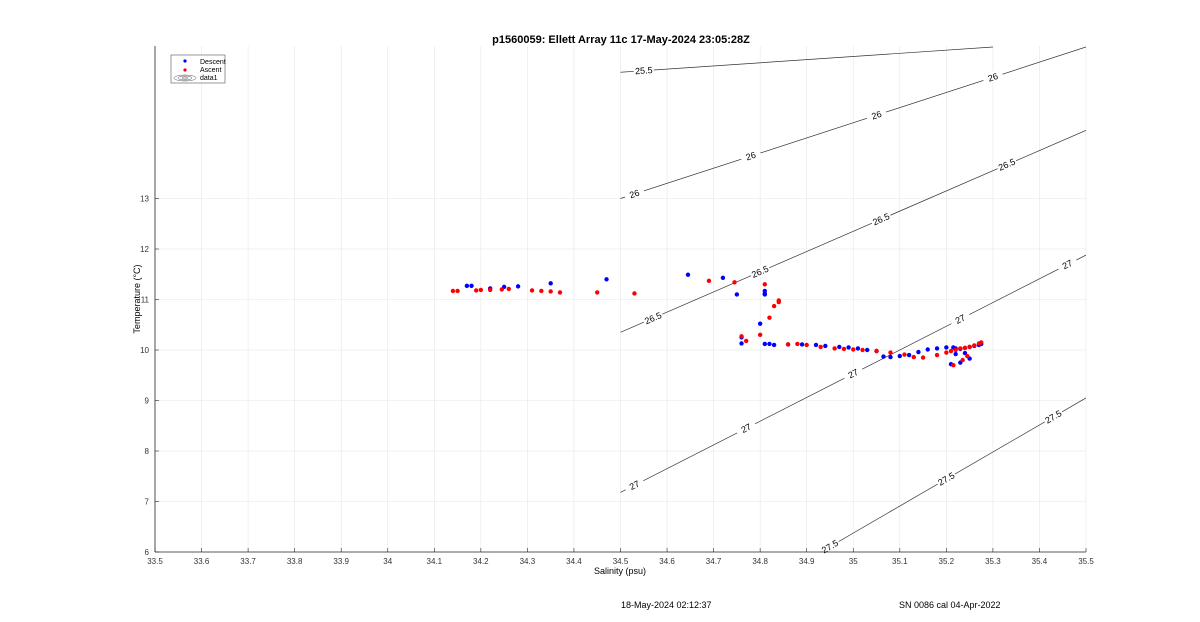  I want to click on legend-ascent-marker, so click(185, 70).